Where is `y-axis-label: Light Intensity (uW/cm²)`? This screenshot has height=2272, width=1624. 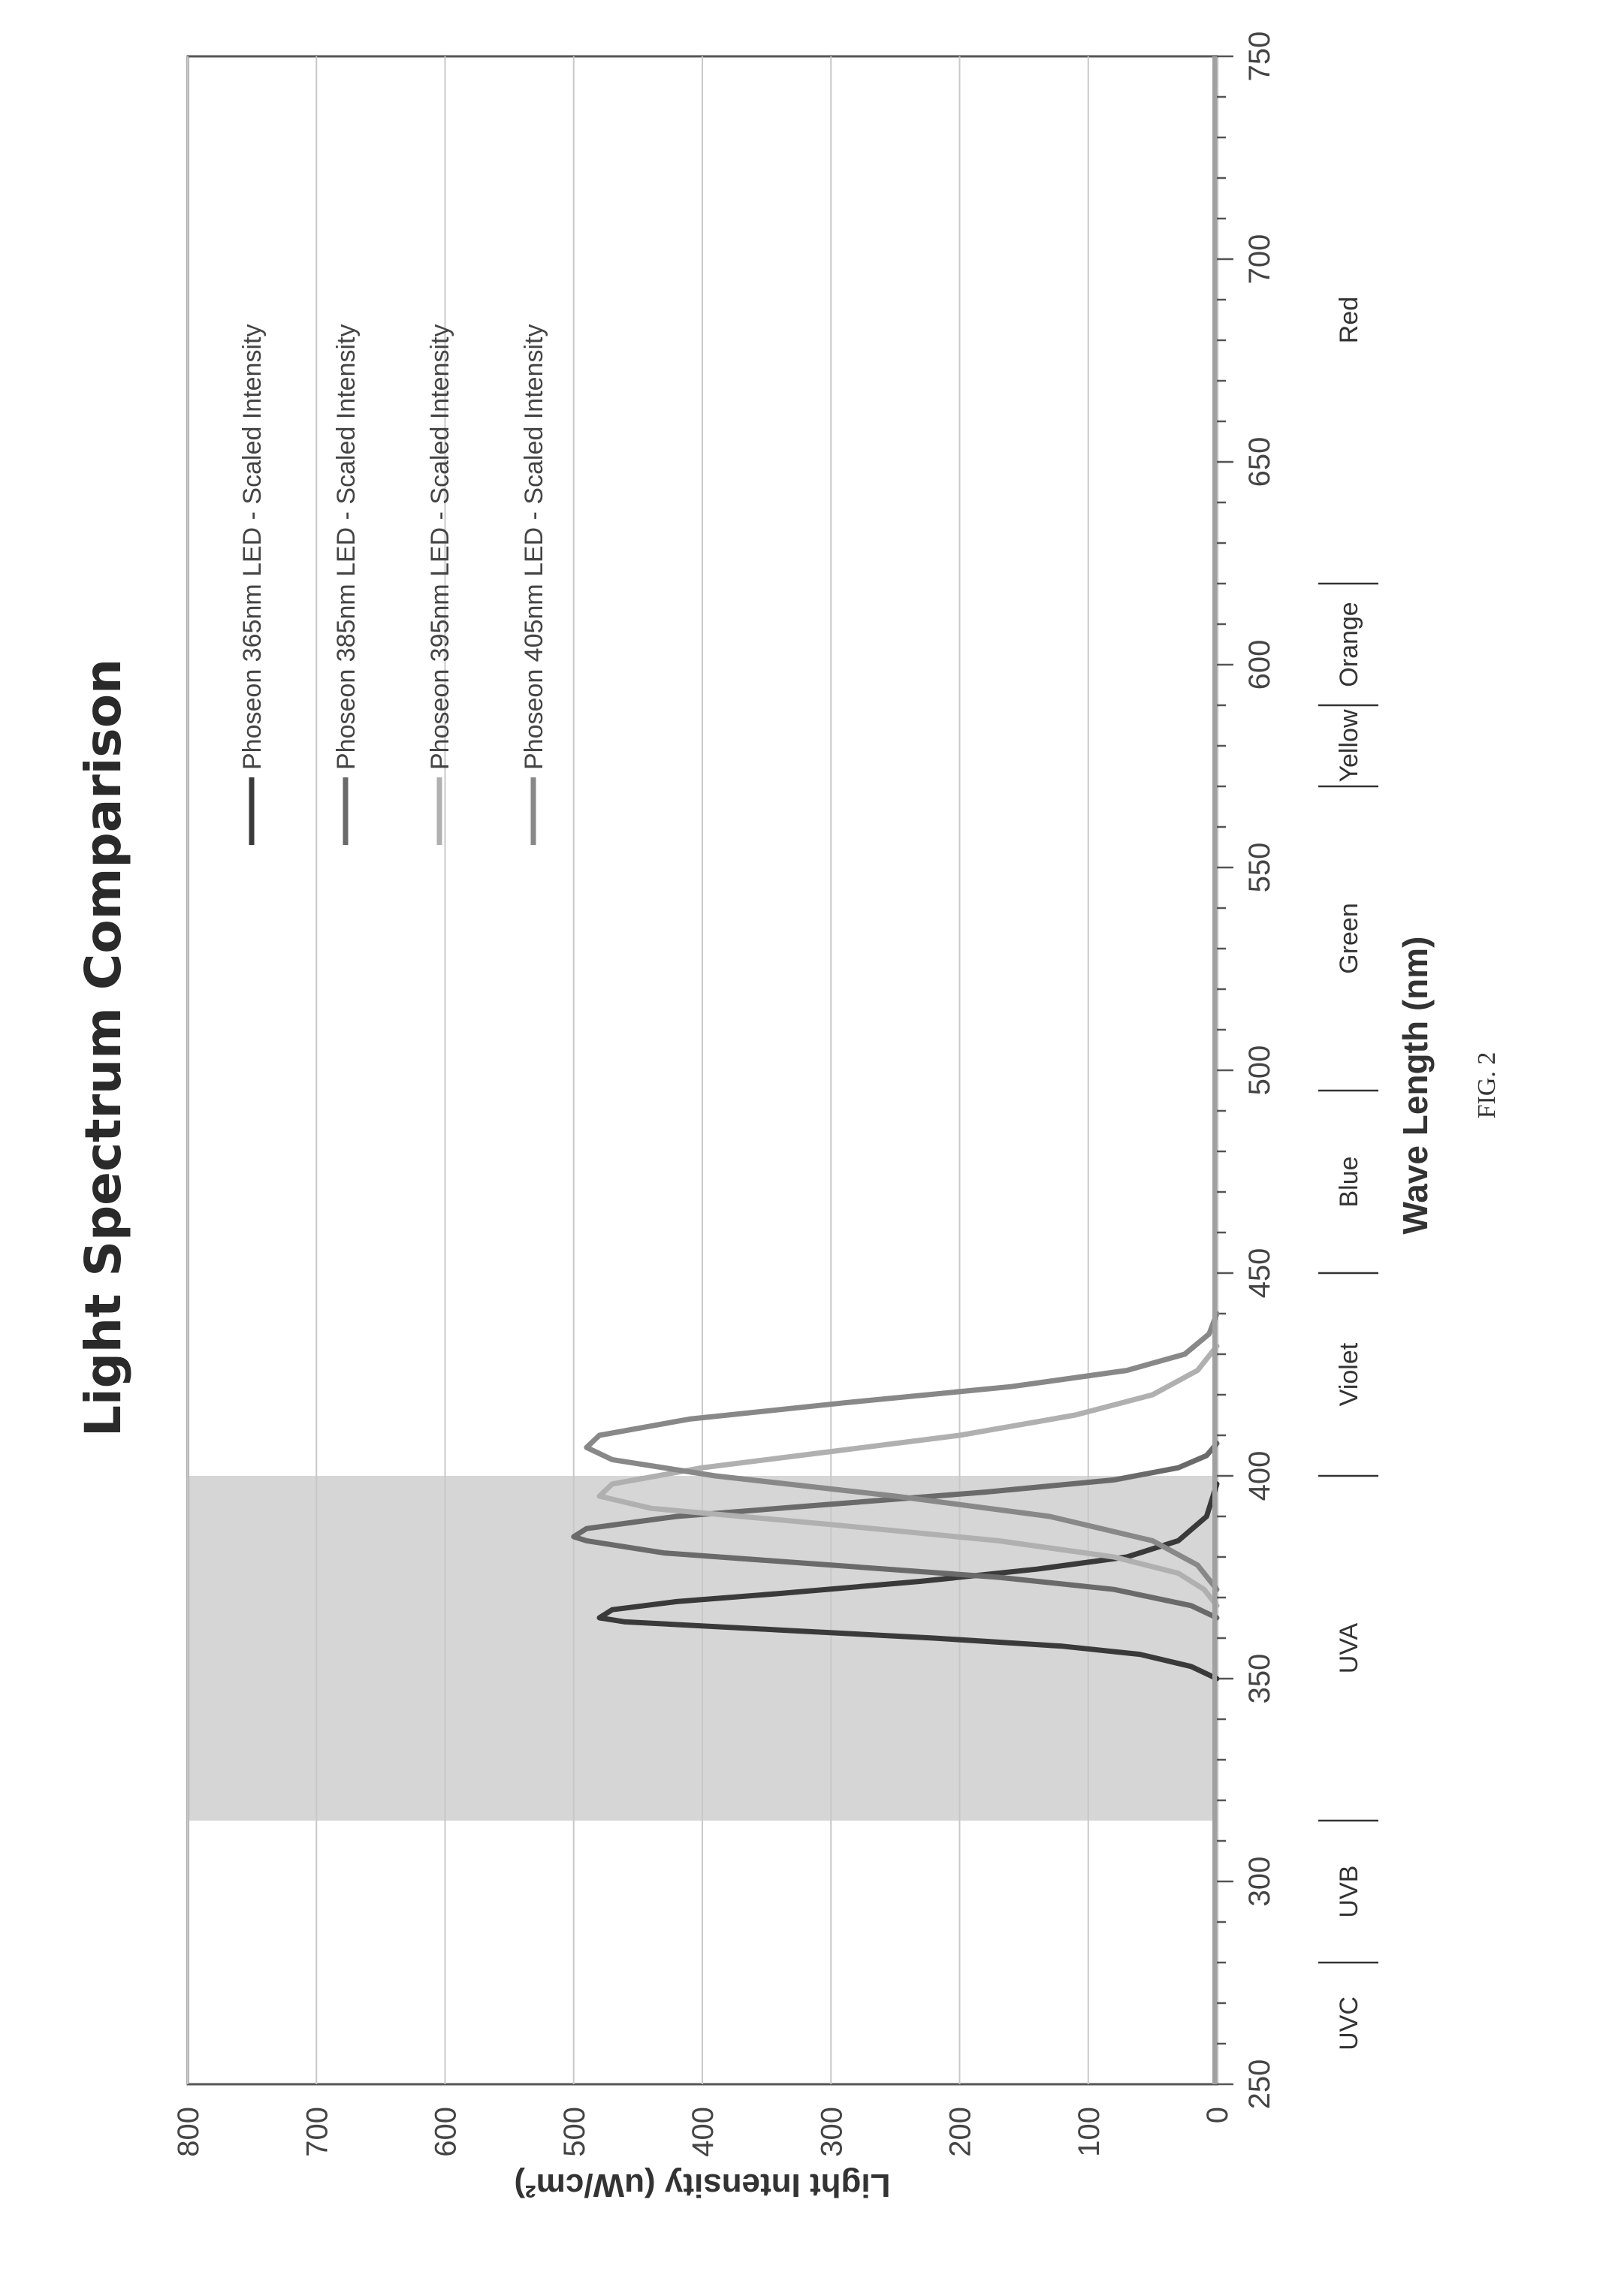 y-axis-label: Light Intensity (uW/cm²) is located at coordinates (702, 2186).